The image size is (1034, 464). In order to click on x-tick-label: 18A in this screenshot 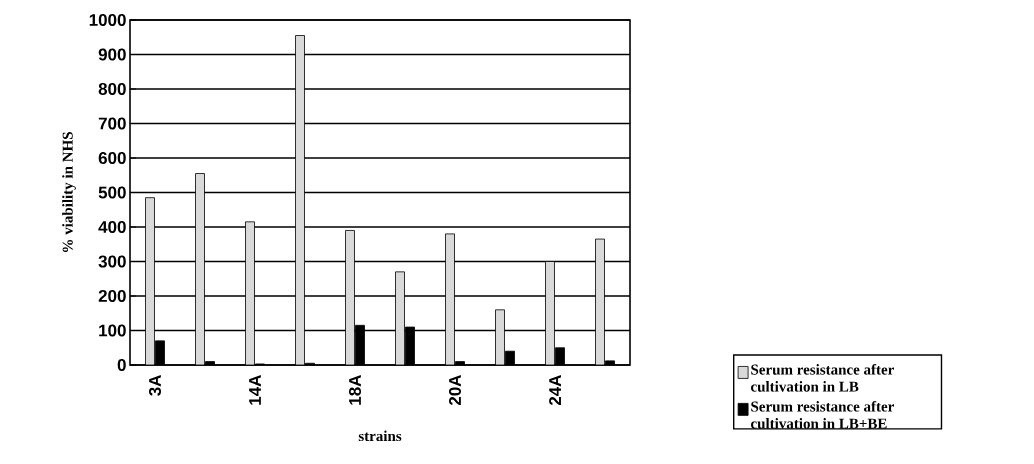, I will do `click(355, 389)`.